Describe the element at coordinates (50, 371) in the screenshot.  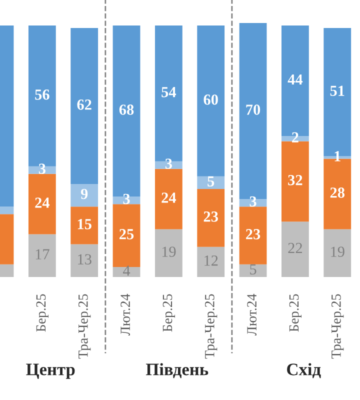
I see `text: Центр` at that location.